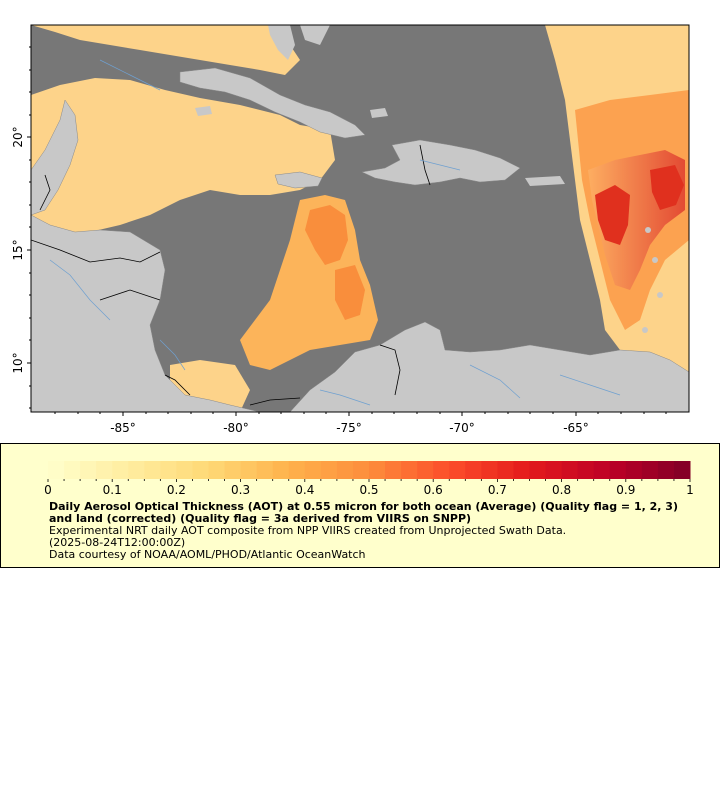  Describe the element at coordinates (612, 215) in the screenshot. I see `aot-plume-east-core` at that location.